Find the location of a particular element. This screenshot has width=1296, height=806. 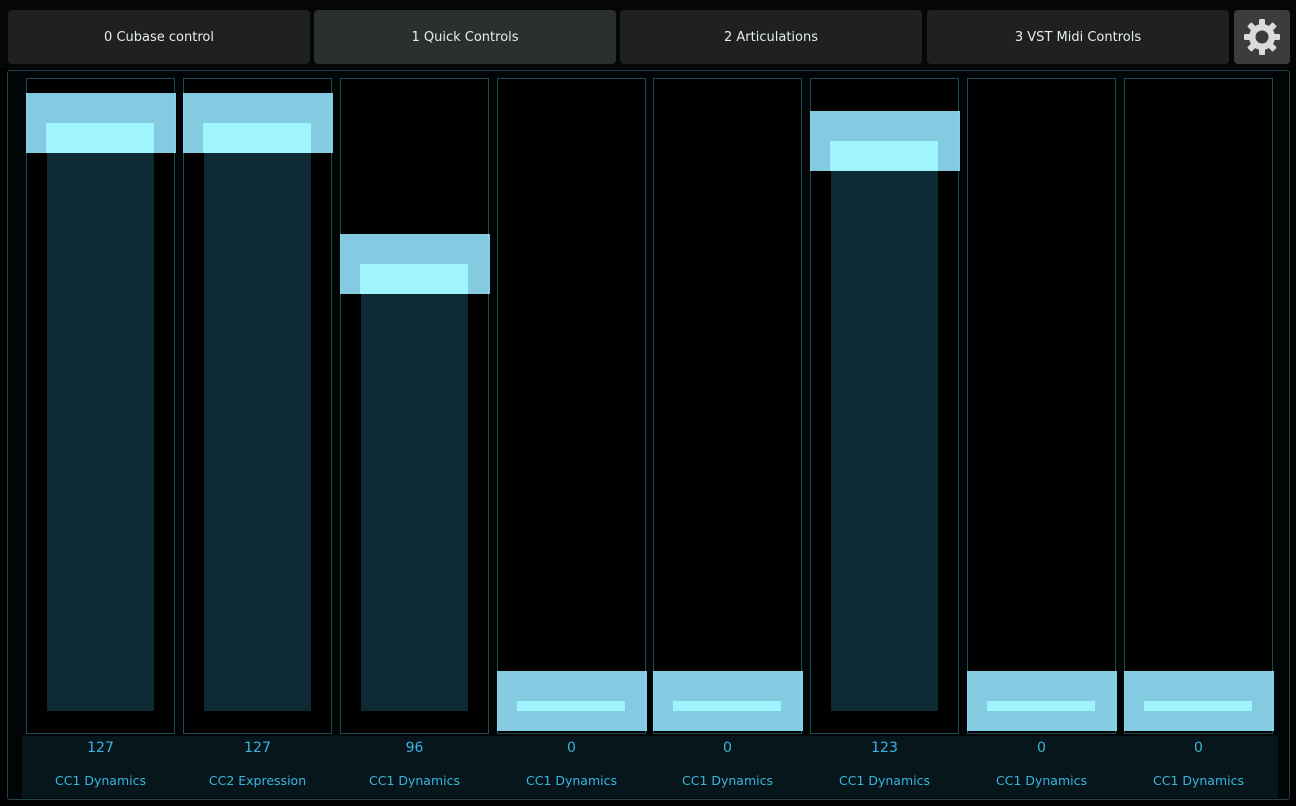

tab-vst-midi-controls: 3 VST Midi Controls is located at coordinates (1078, 37).